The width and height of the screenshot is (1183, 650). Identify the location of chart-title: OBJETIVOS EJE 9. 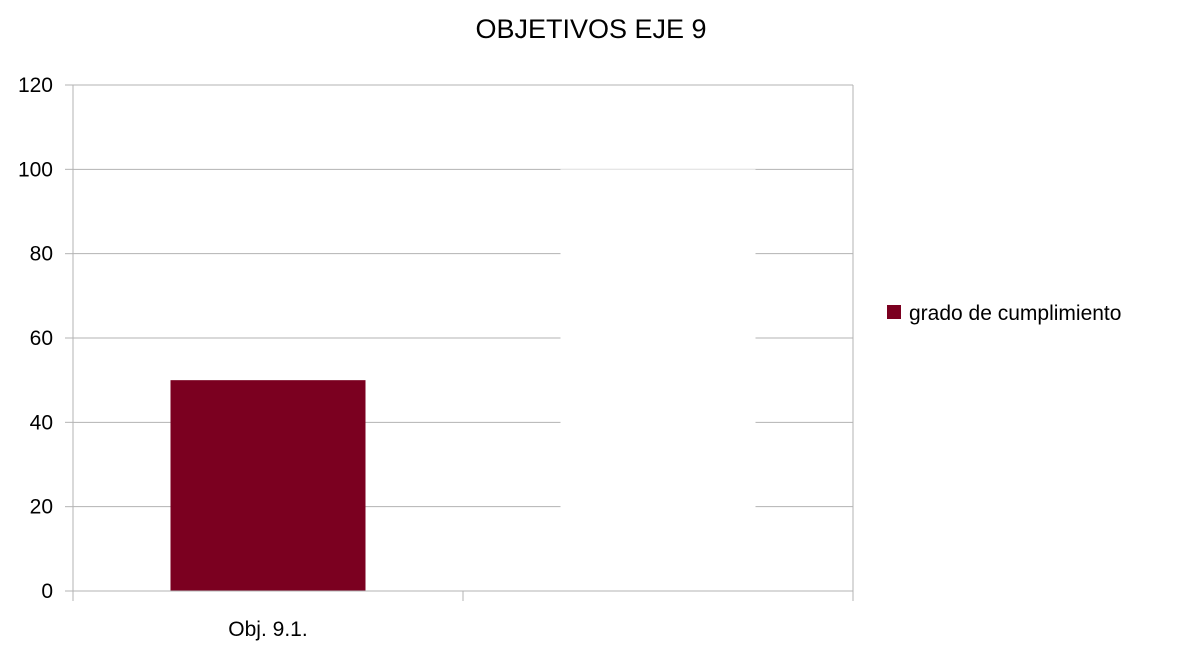
(590, 29).